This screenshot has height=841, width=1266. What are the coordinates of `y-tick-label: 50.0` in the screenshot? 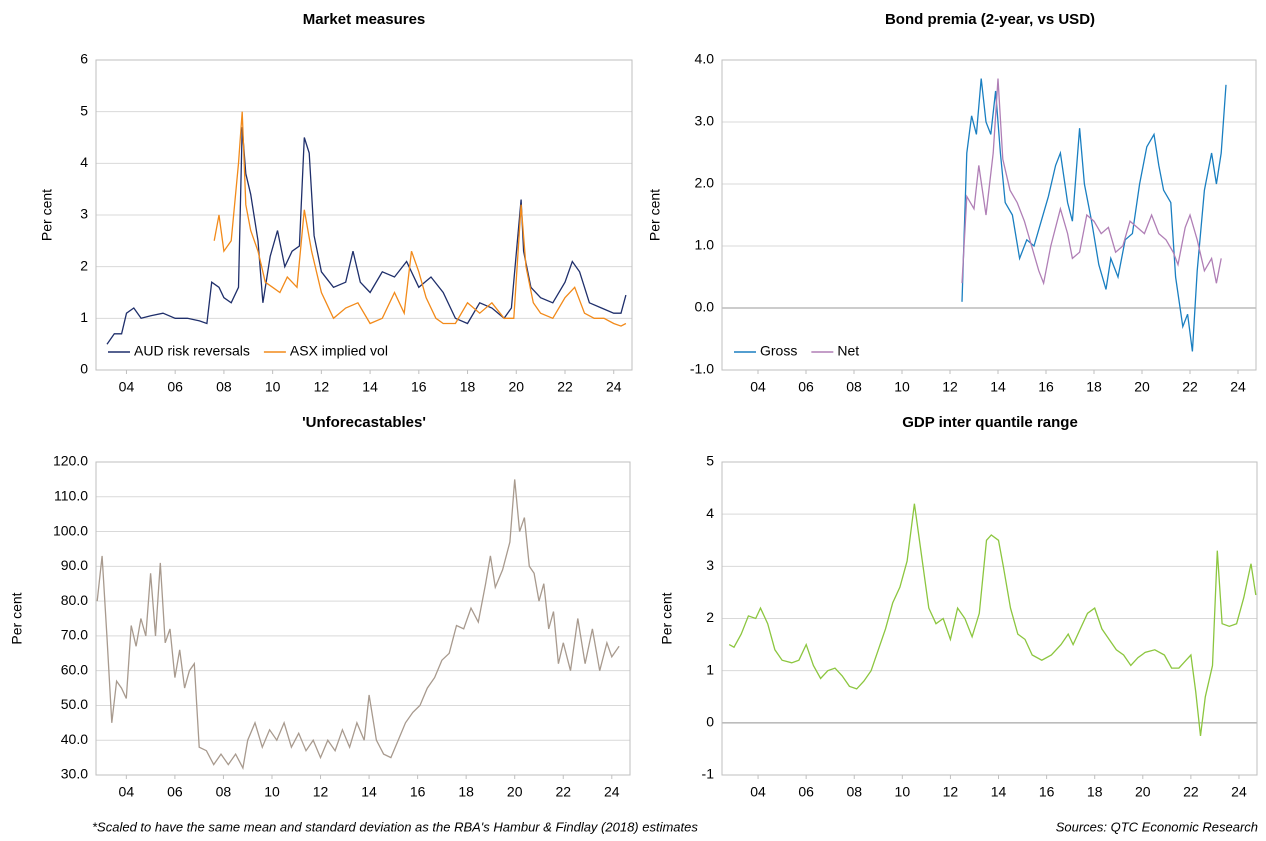 It's located at (74, 704).